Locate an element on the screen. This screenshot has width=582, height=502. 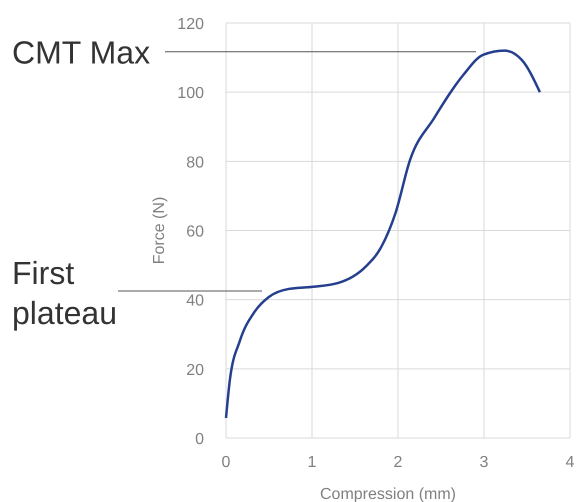
y-tick-label: 60 is located at coordinates (195, 232).